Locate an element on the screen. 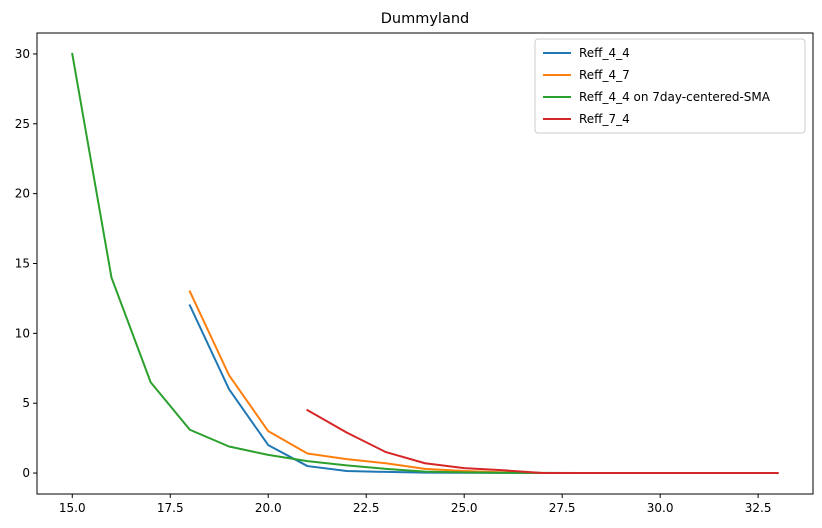  y-tick-label: 0 is located at coordinates (26, 473).